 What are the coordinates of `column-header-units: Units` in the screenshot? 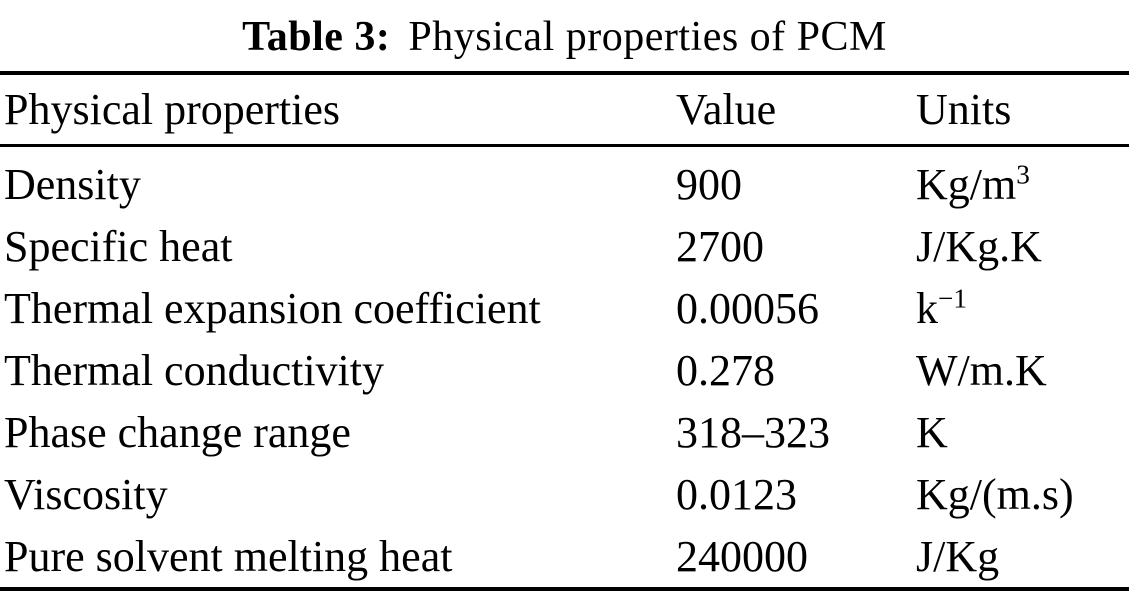 It's located at (1022, 110).